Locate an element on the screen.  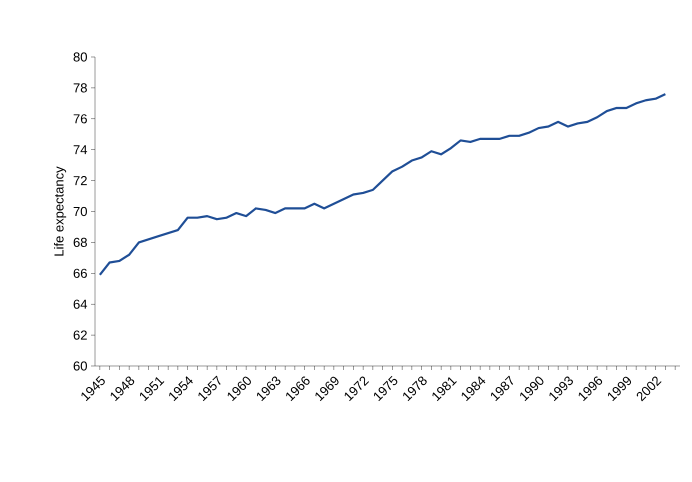
y-tick-label: 64 is located at coordinates (81, 304).